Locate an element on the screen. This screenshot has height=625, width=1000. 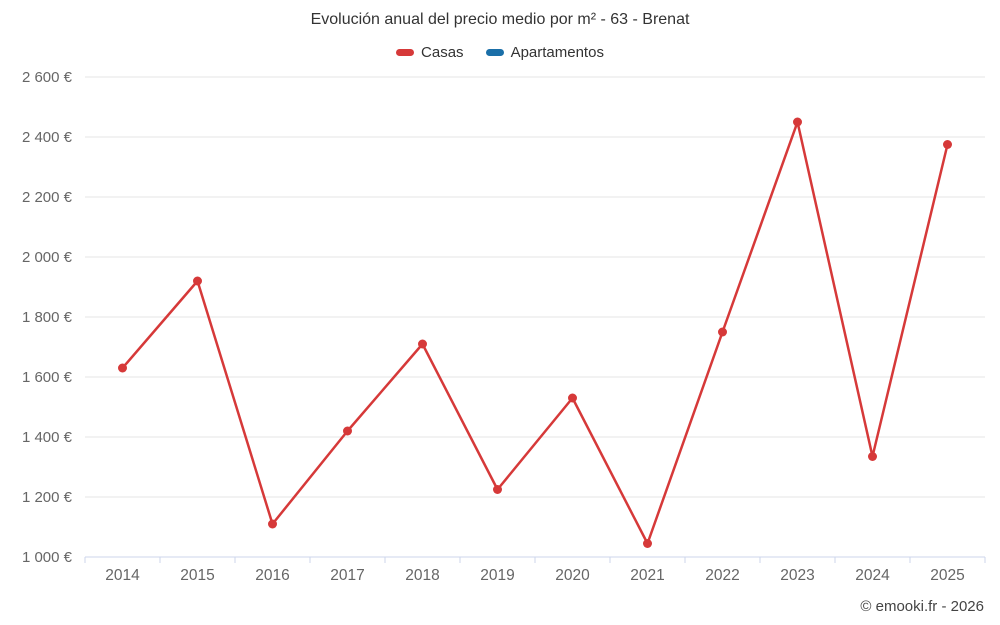
x-axis-label-2015: 2015 is located at coordinates (197, 575).